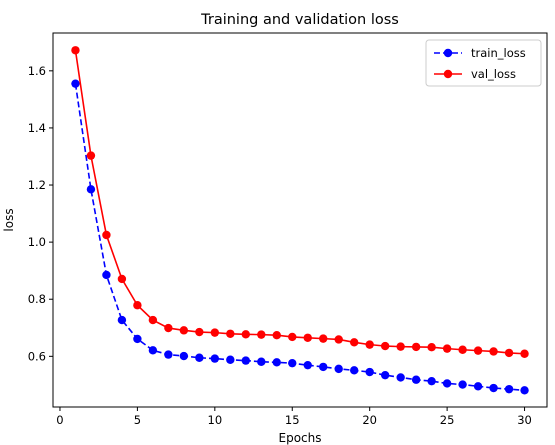  Describe the element at coordinates (37, 71) in the screenshot. I see `y-tick-label: 1.6` at that location.